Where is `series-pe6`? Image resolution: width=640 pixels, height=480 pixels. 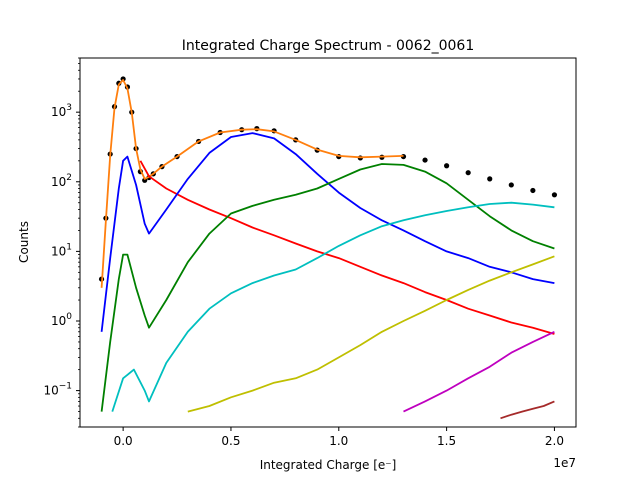 series-pe6 is located at coordinates (527, 410).